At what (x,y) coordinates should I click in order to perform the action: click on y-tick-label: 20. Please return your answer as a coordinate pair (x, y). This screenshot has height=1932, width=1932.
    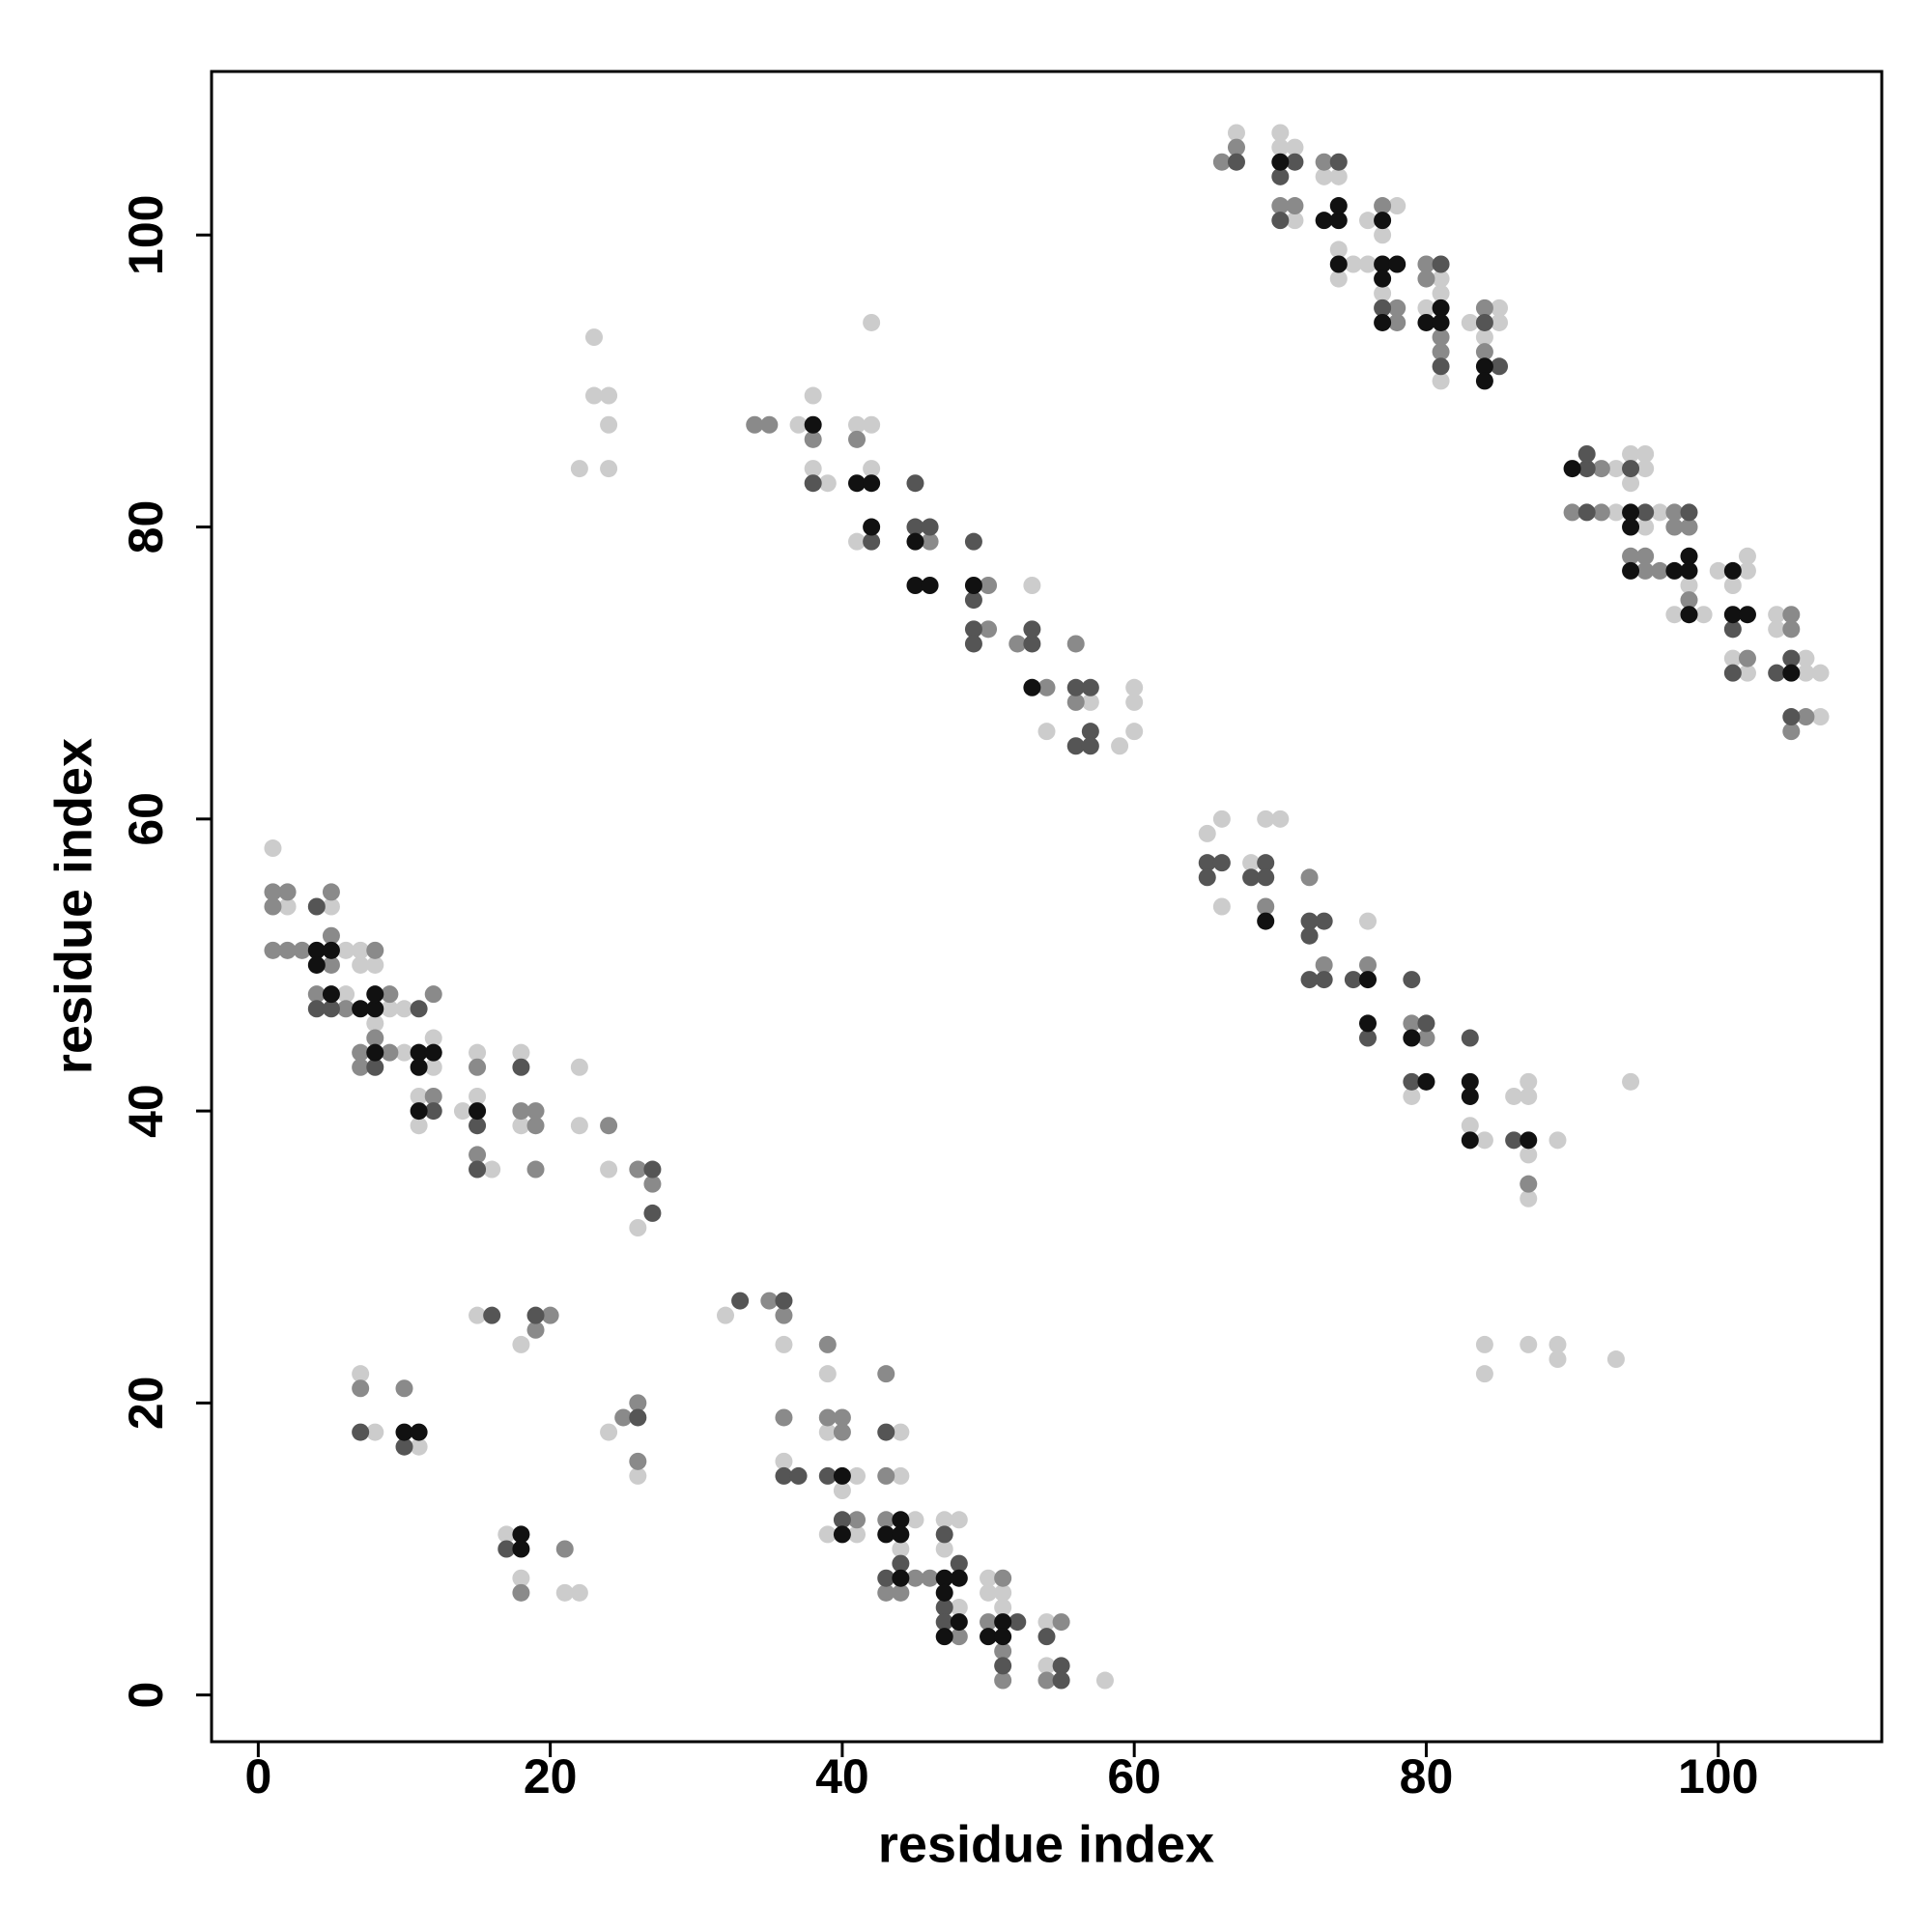
    Looking at the image, I should click on (146, 1404).